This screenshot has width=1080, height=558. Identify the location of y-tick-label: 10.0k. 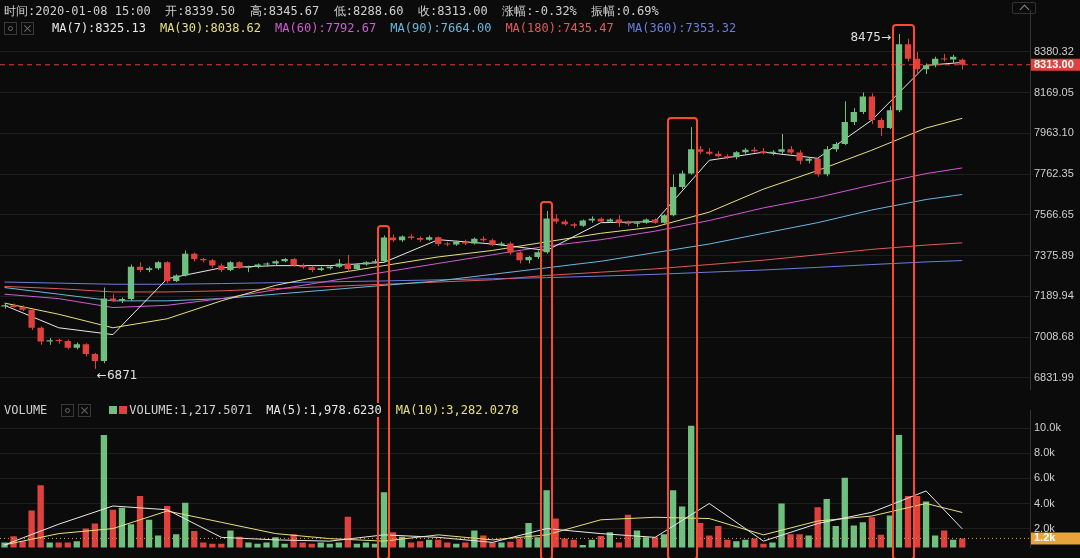
(1048, 427).